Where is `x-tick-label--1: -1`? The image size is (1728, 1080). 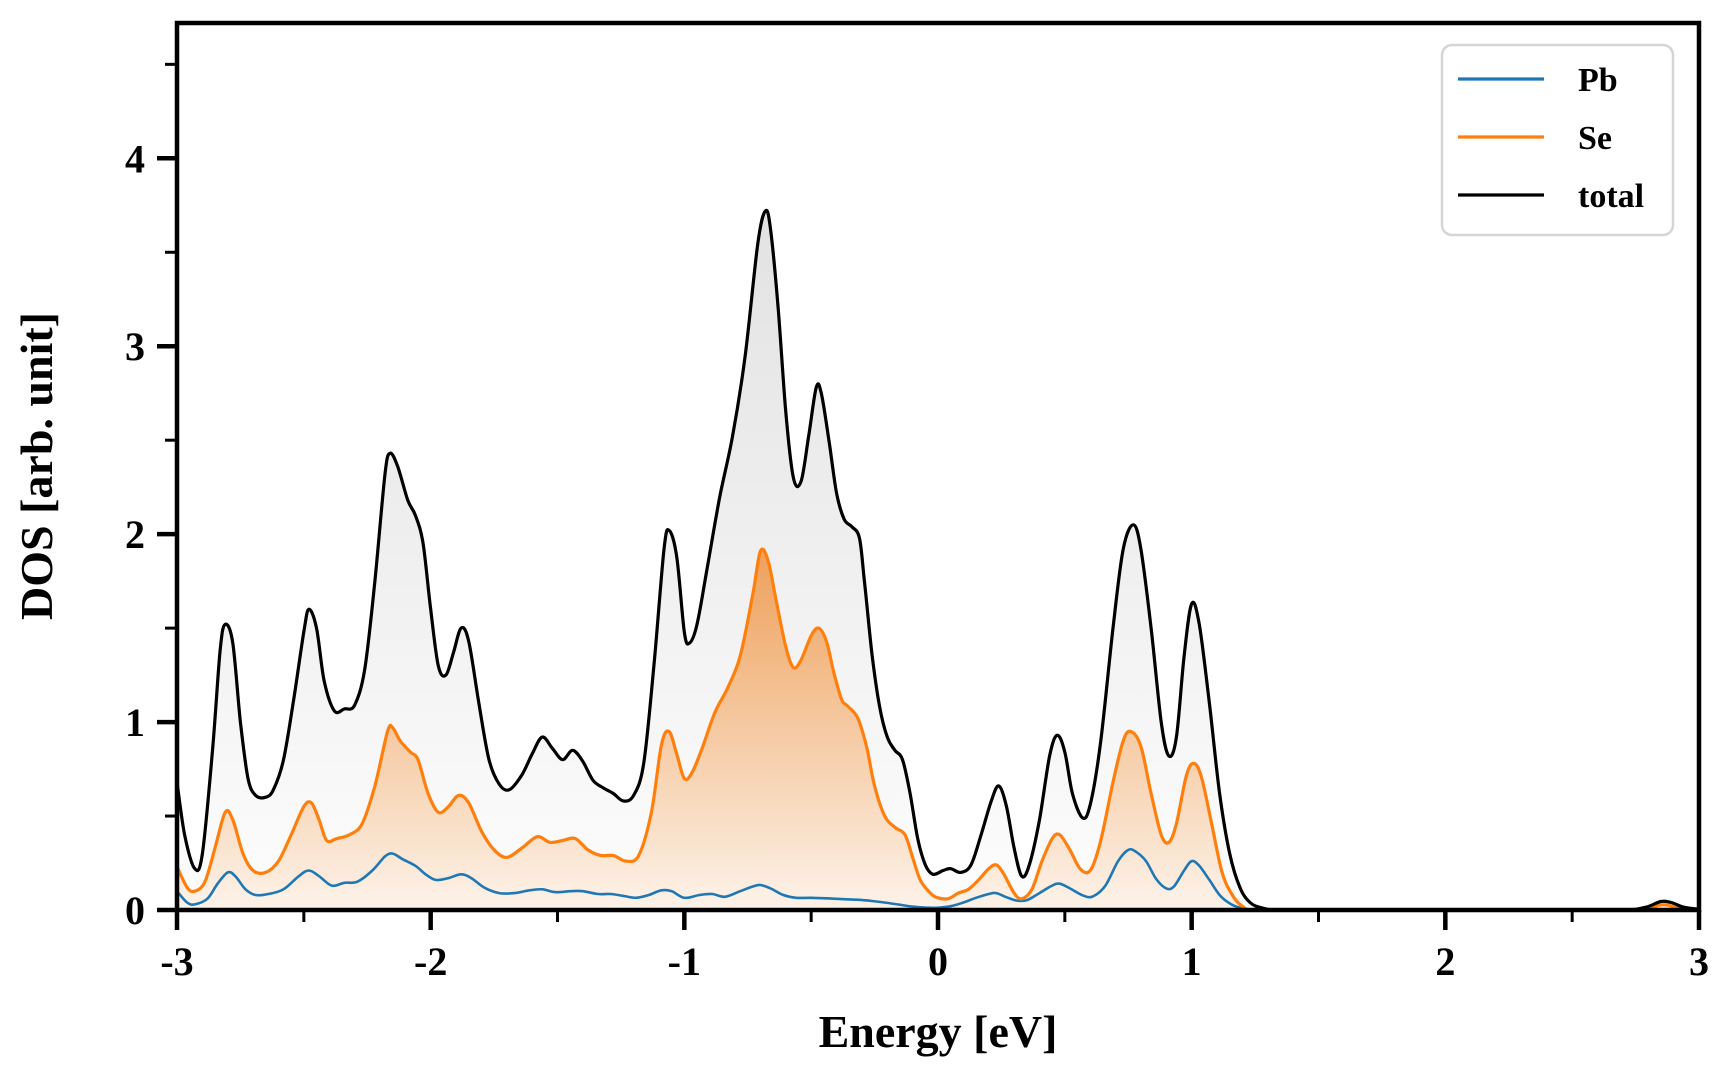 x-tick-label--1: -1 is located at coordinates (684, 961).